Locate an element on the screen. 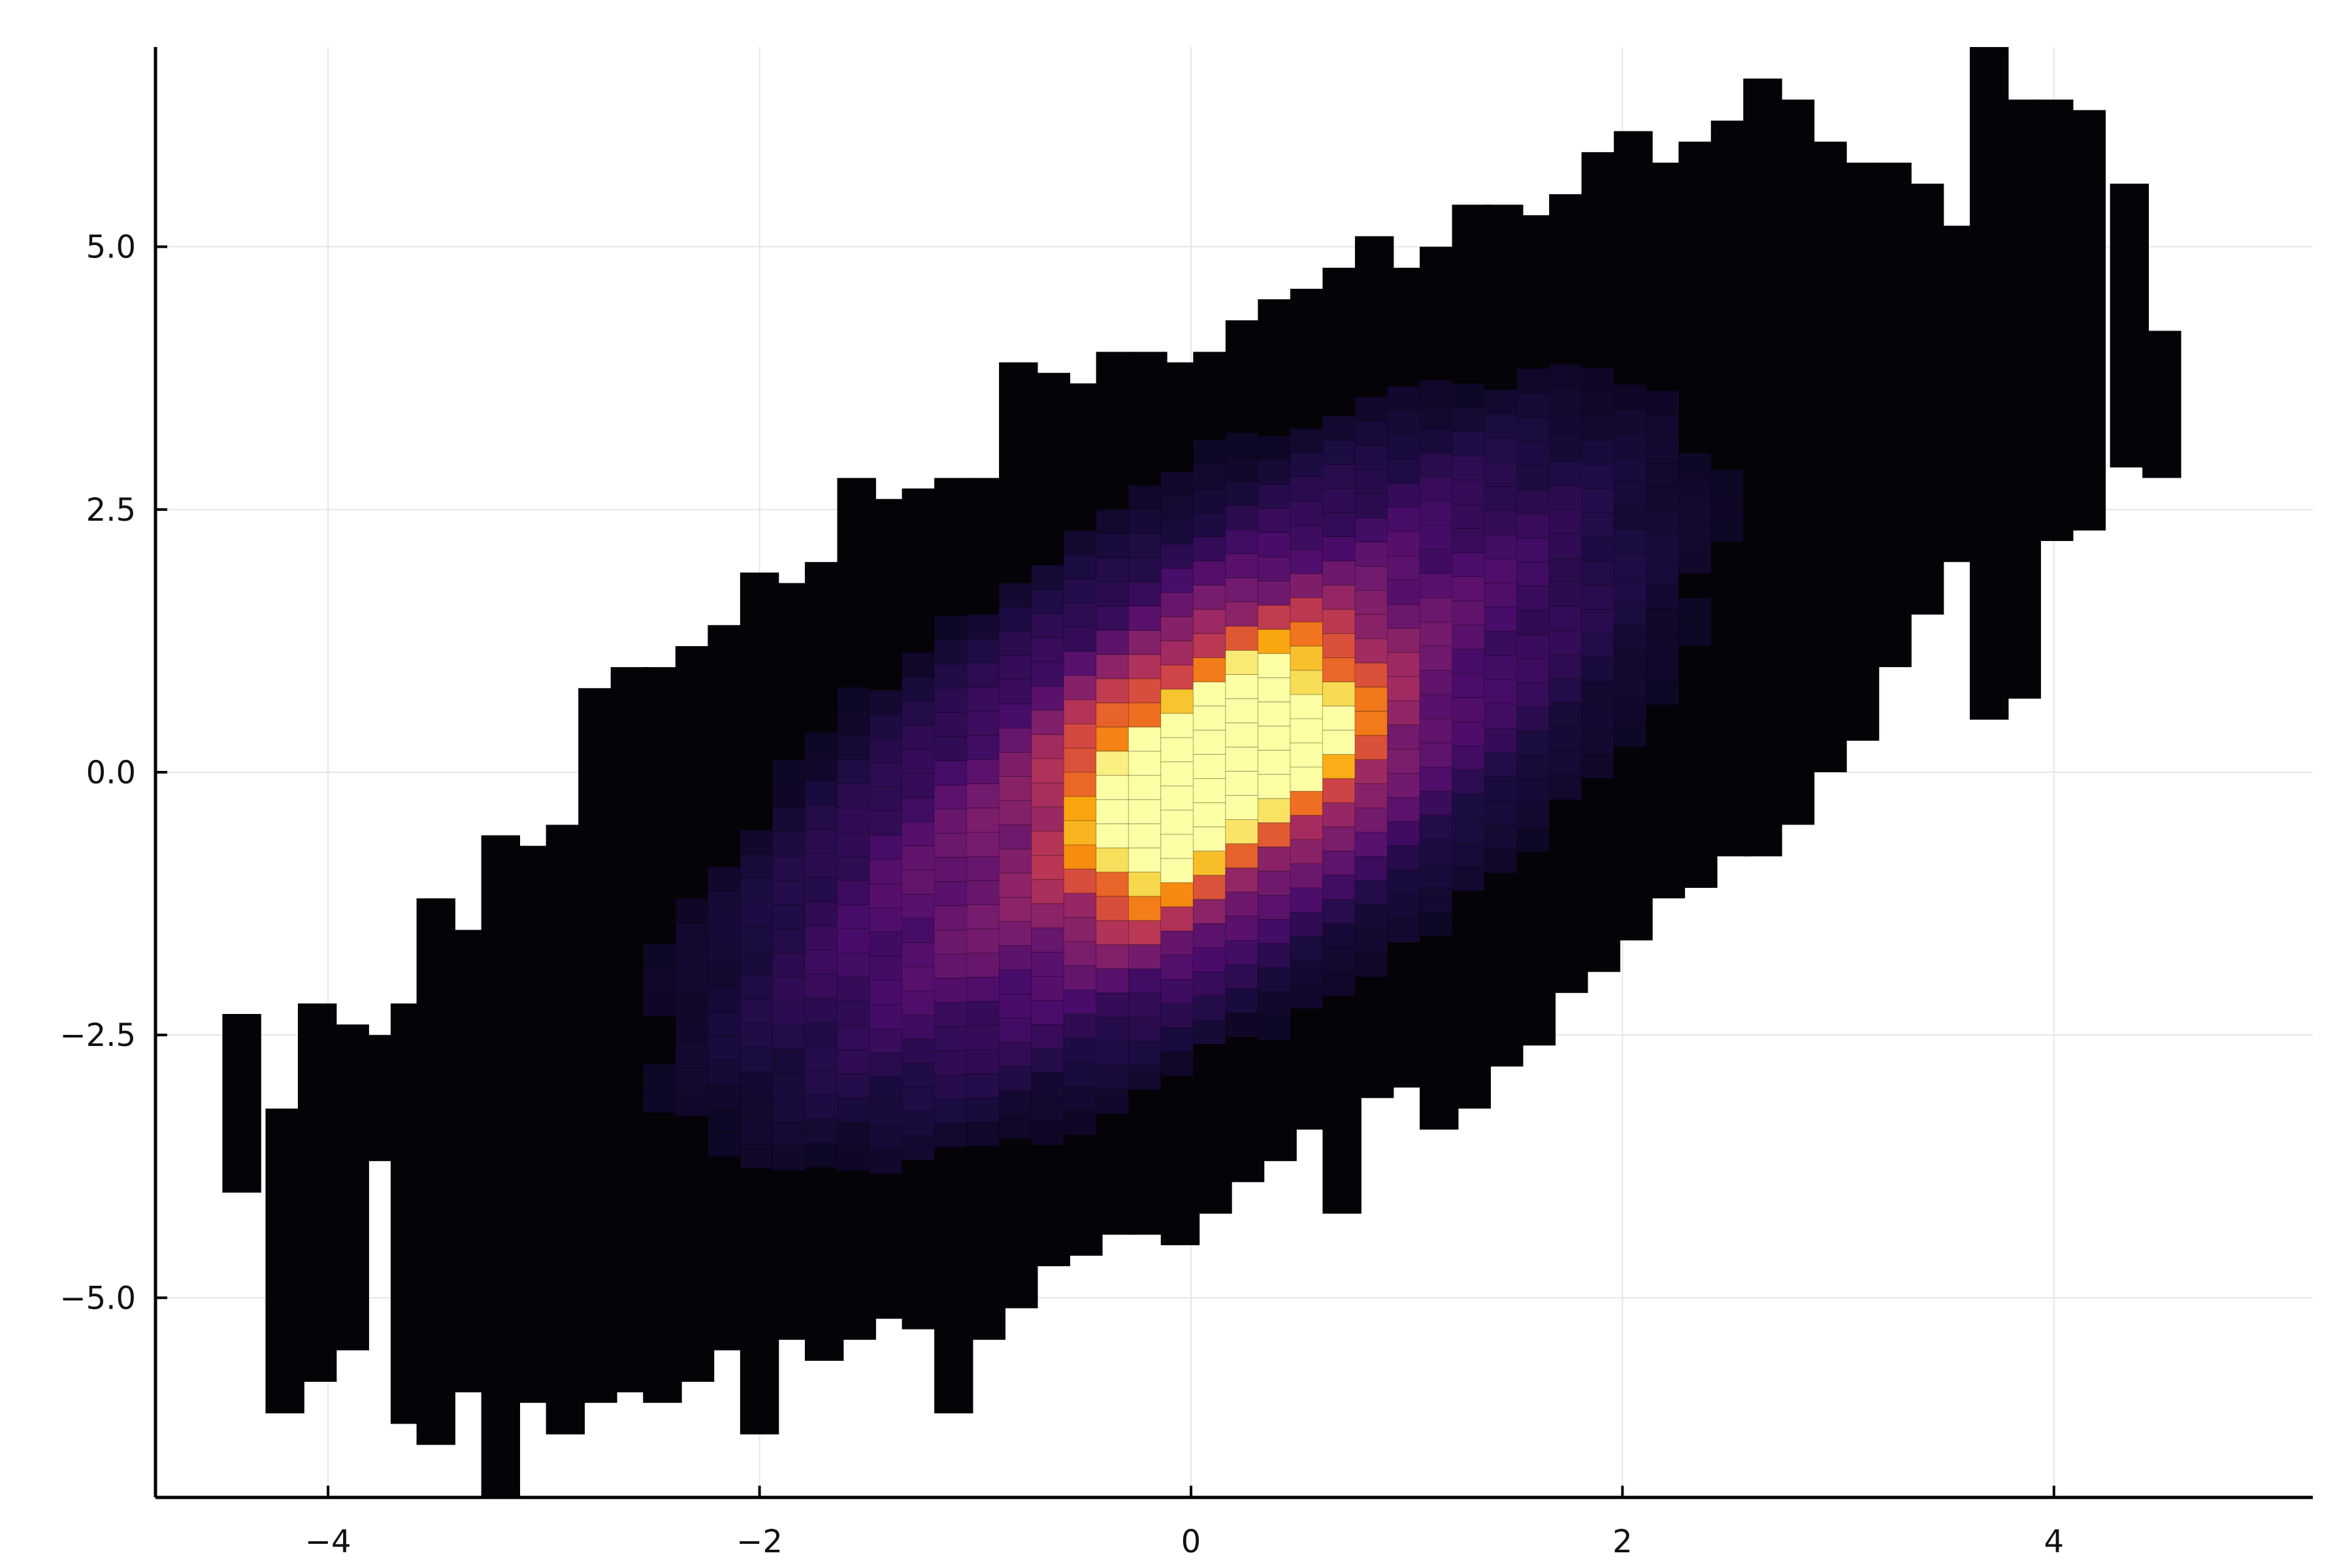 This screenshot has height=1568, width=2352. y-tick-label: 2.5 is located at coordinates (111, 510).